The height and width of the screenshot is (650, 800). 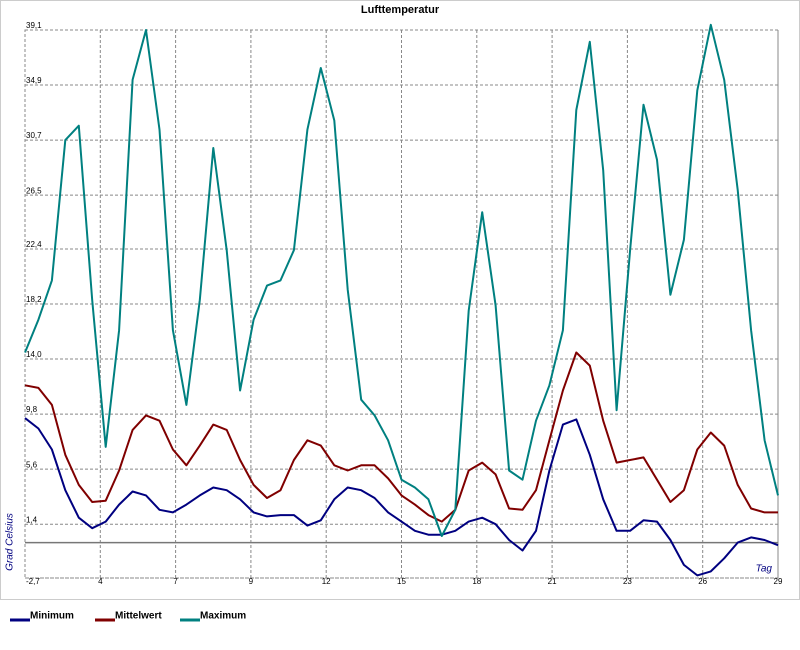 I want to click on y-tick-label: 18,2, so click(x=34, y=299).